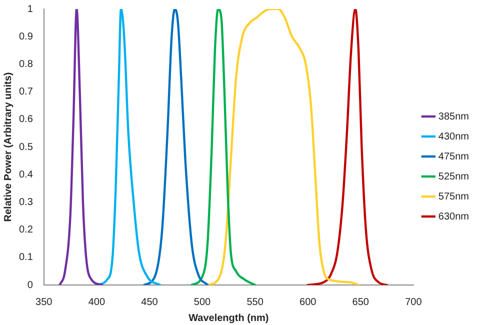  Describe the element at coordinates (453, 116) in the screenshot. I see `legend-label: 385nm` at that location.